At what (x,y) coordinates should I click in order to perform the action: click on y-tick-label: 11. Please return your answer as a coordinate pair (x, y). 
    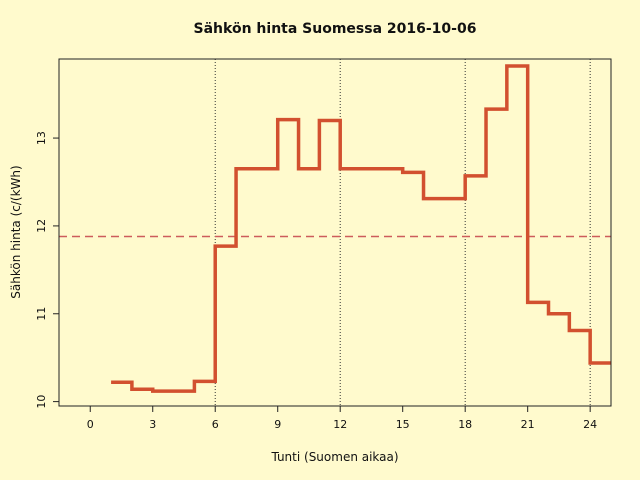
    Looking at the image, I should click on (41, 314).